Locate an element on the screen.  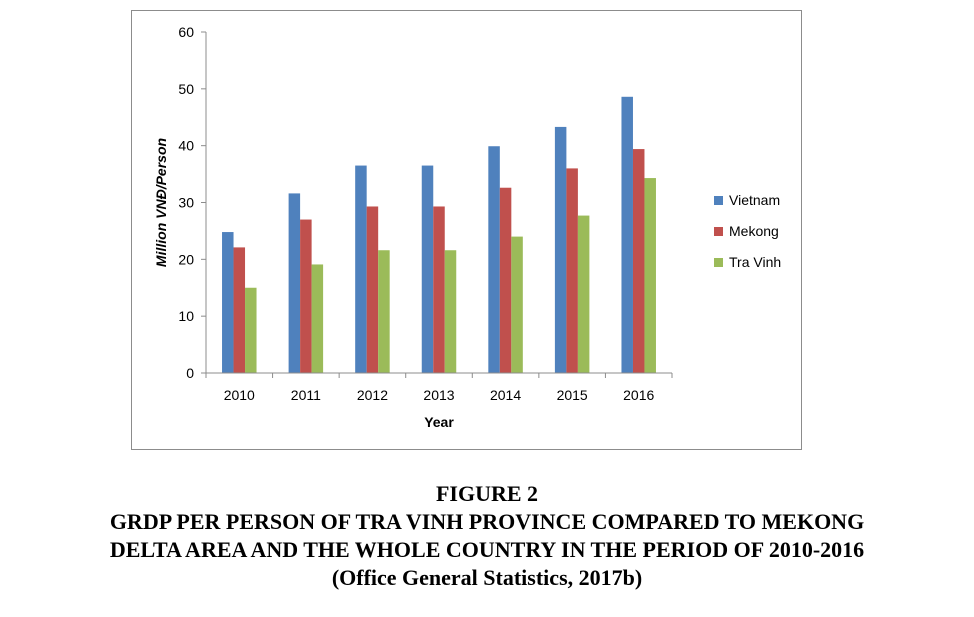
bar-tra-vinh-2014 is located at coordinates (517, 304).